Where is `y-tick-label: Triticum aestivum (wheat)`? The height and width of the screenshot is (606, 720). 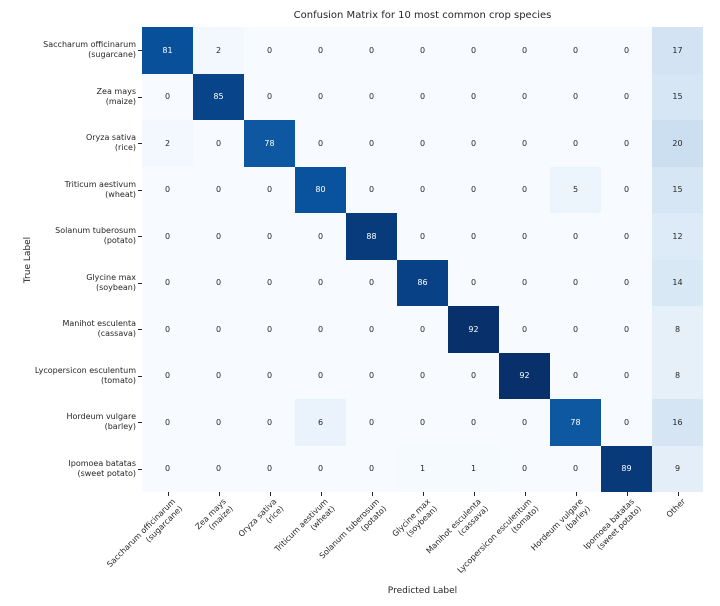 y-tick-label: Triticum aestivum (wheat) is located at coordinates (100, 189).